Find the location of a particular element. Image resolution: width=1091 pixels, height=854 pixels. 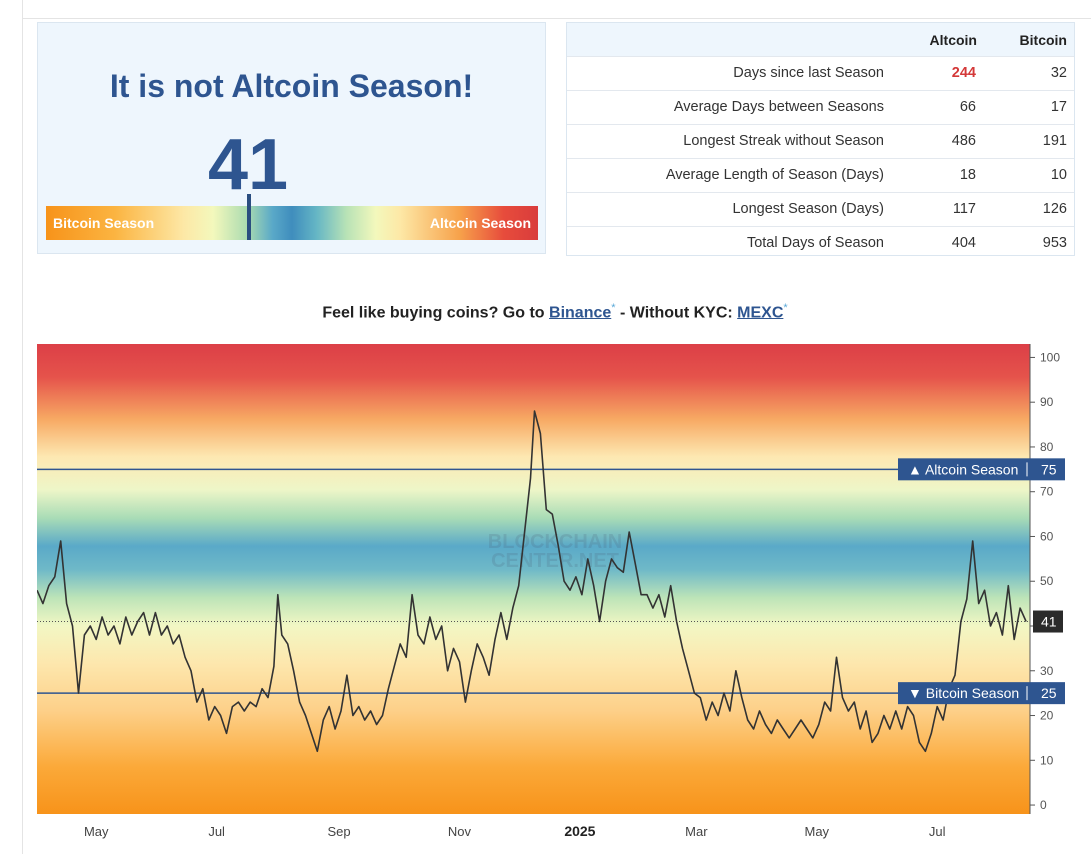

x-axis-ticks: May Jul Sep Nov 2025 Mar May Jul is located at coordinates (515, 831).